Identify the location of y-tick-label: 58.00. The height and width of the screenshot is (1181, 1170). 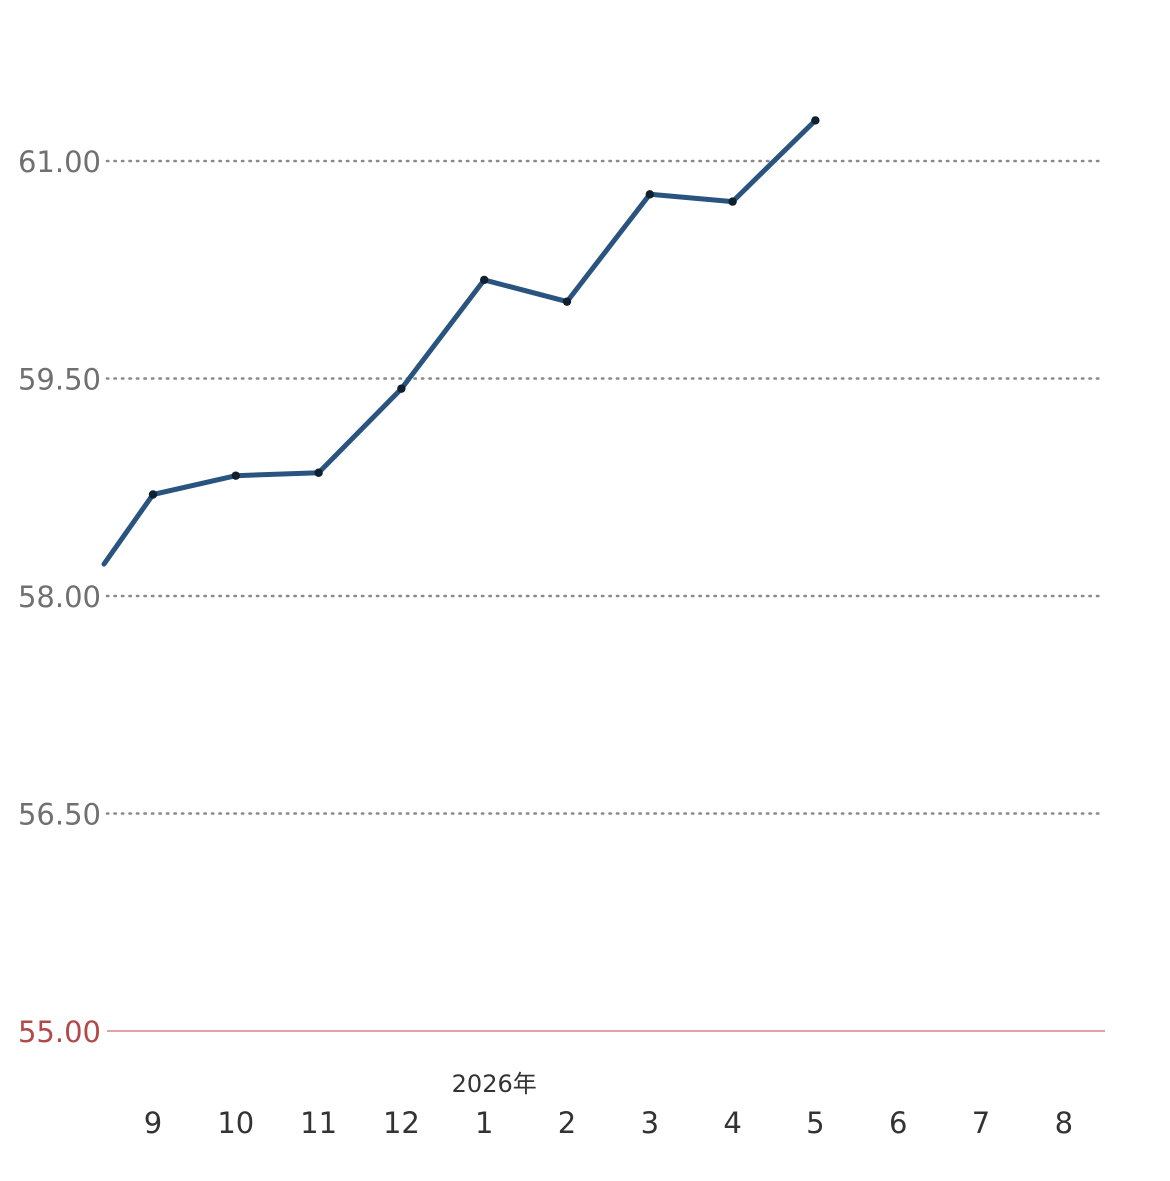
(59, 597).